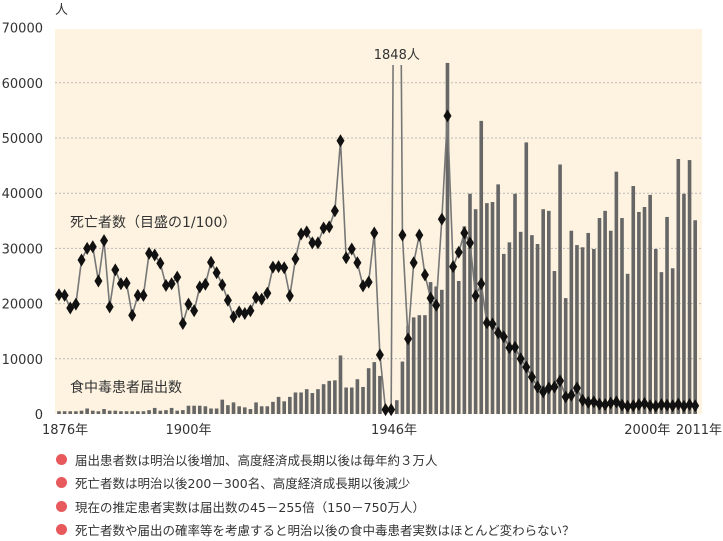 This screenshot has height=541, width=723. I want to click on x-tick-label: 2011年, so click(699, 430).